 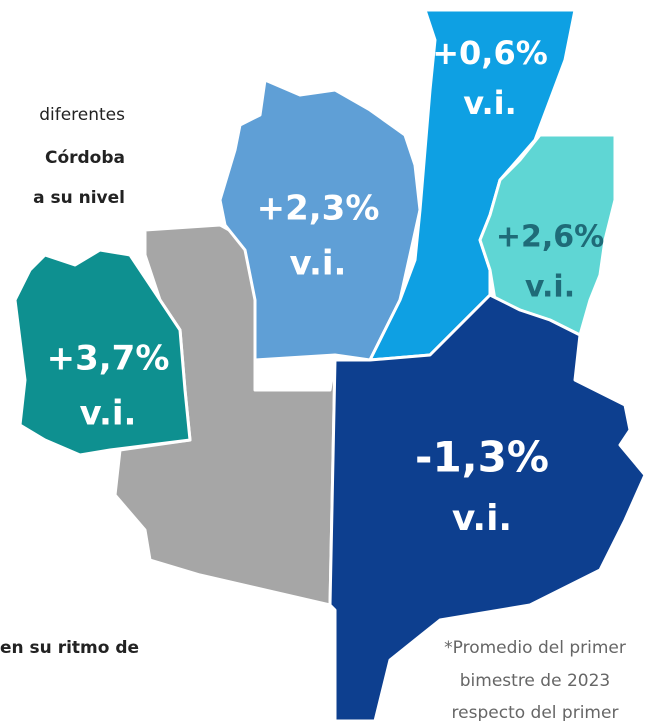 What do you see at coordinates (69, 648) in the screenshot?
I see `outro-line: en su ritmo de` at bounding box center [69, 648].